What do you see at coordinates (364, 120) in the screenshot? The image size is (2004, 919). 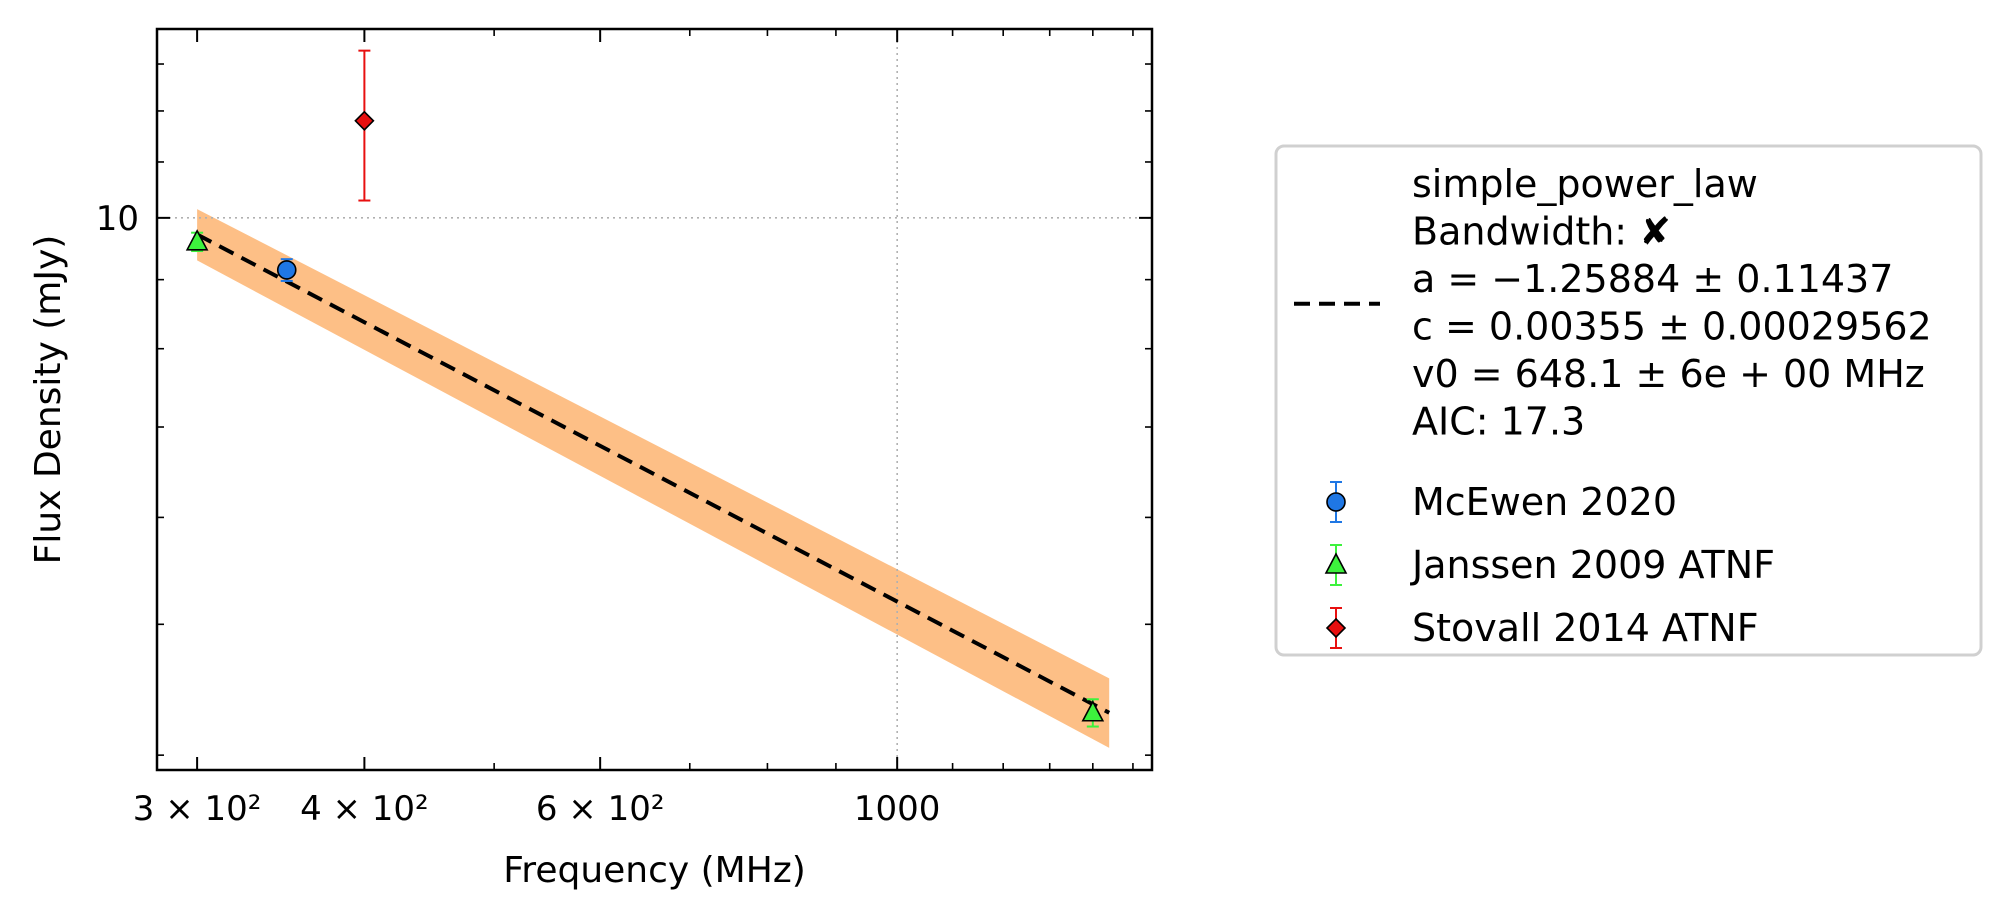 I see `data-point-diamond` at bounding box center [364, 120].